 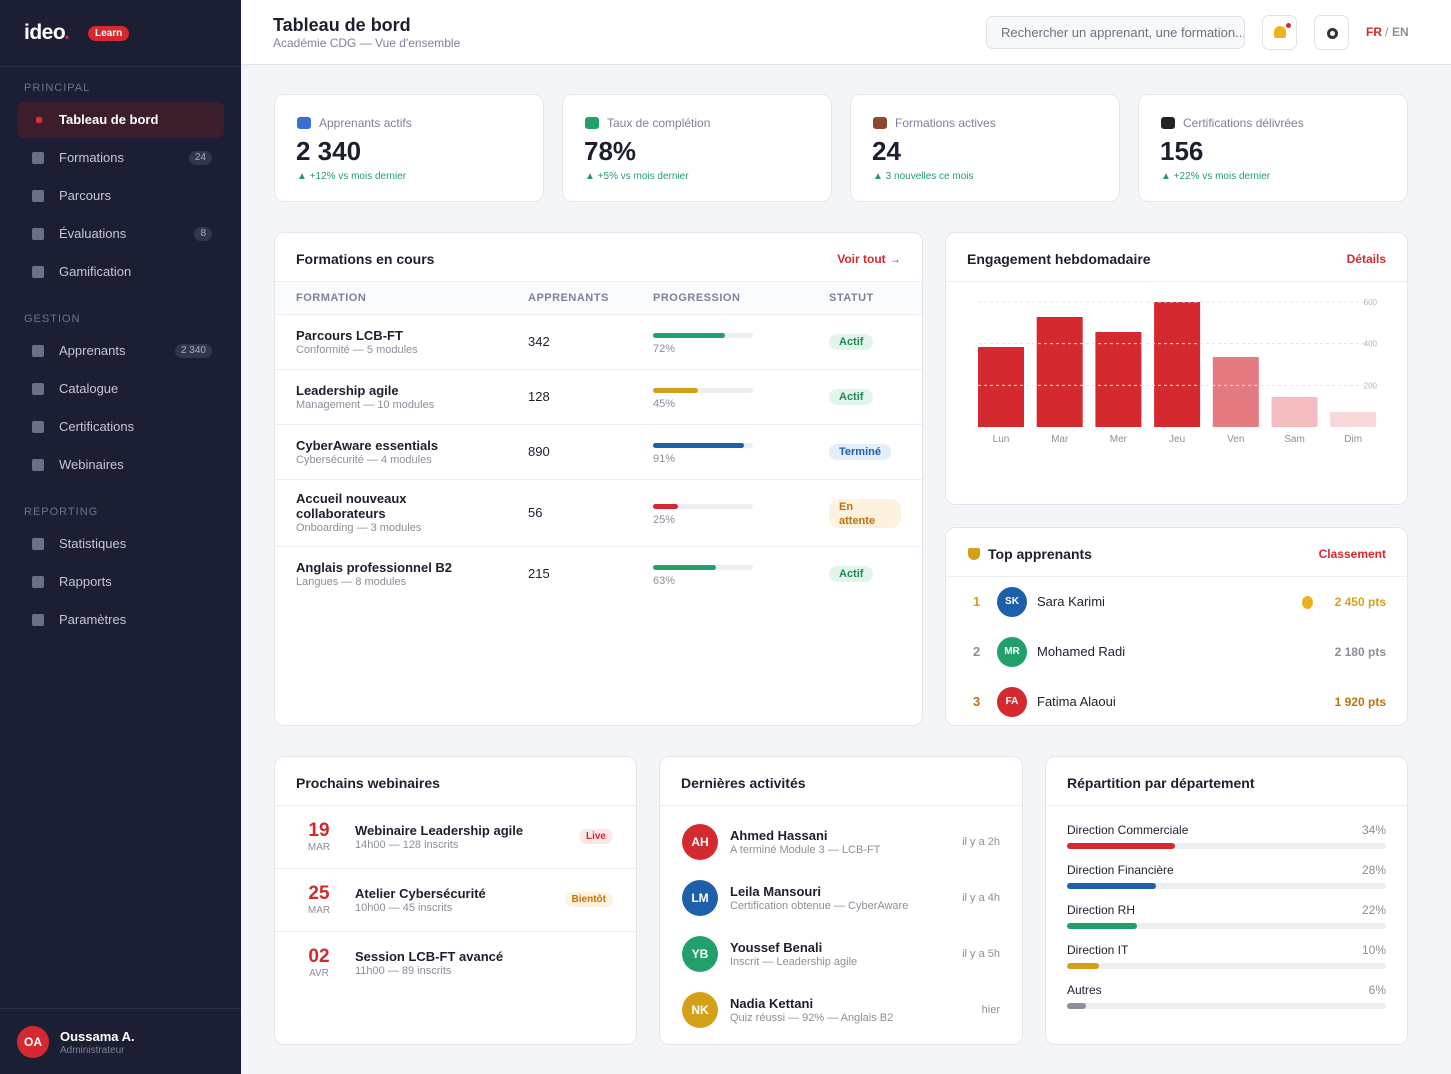 What do you see at coordinates (1182, 151) in the screenshot?
I see `kpi-value: 156` at bounding box center [1182, 151].